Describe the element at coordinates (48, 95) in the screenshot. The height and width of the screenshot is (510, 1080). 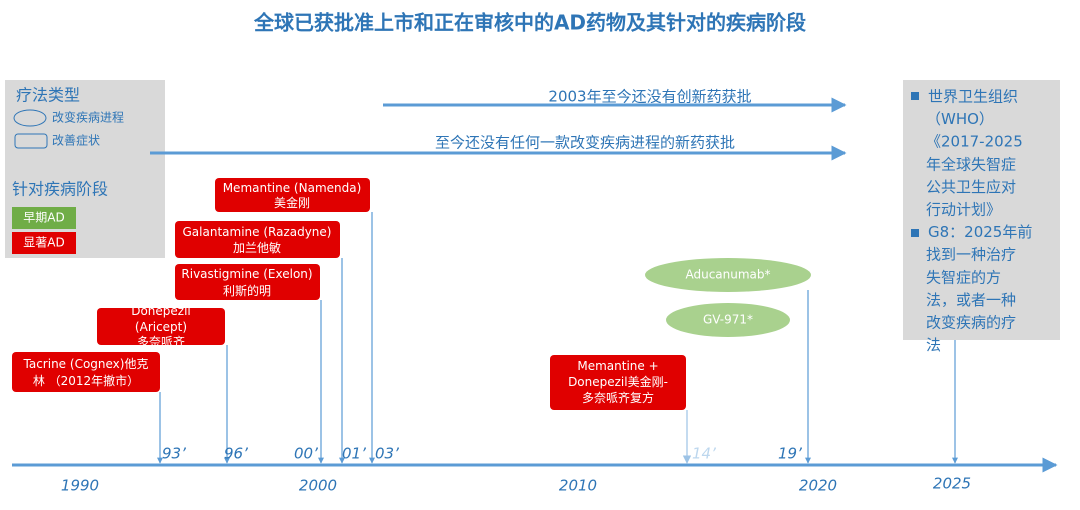
I see `legend-heading: 疗法类型` at that location.